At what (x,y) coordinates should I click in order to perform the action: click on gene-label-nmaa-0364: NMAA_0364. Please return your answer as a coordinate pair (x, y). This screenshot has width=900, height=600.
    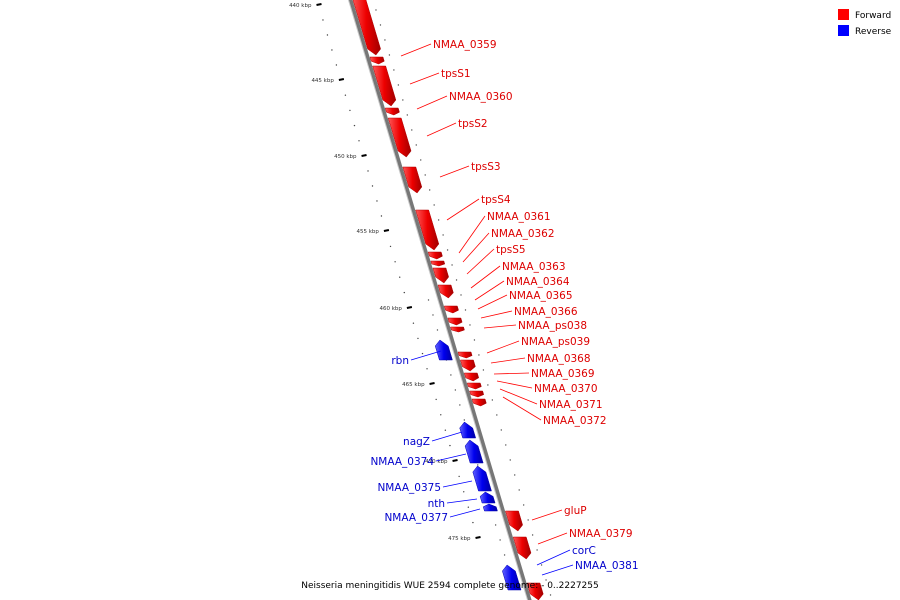
    Looking at the image, I should click on (538, 282).